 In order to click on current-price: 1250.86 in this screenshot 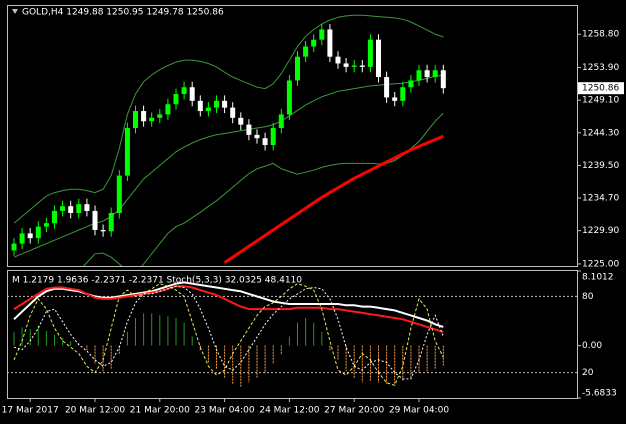, I will do `click(600, 89)`.